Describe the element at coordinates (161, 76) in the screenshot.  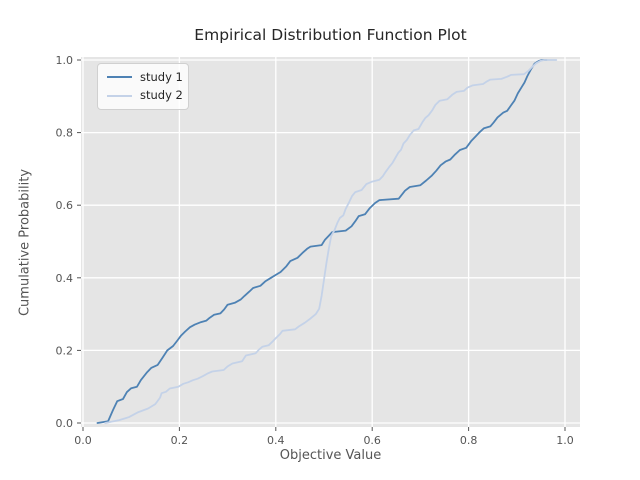
I see `legend-label-study-1: study 1` at that location.